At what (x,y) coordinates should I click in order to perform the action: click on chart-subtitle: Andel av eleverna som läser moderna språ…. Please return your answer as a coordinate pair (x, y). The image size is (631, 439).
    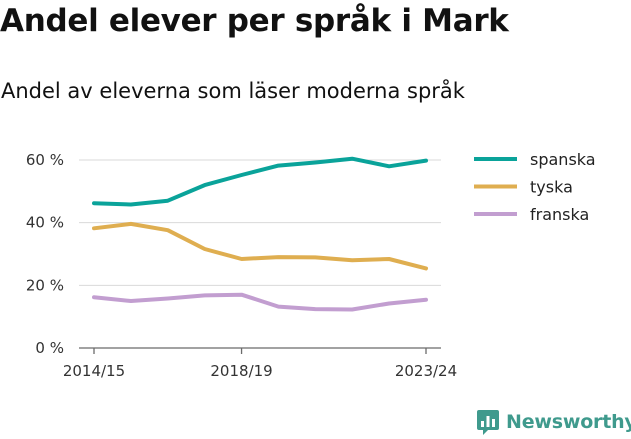
    Looking at the image, I should click on (233, 91).